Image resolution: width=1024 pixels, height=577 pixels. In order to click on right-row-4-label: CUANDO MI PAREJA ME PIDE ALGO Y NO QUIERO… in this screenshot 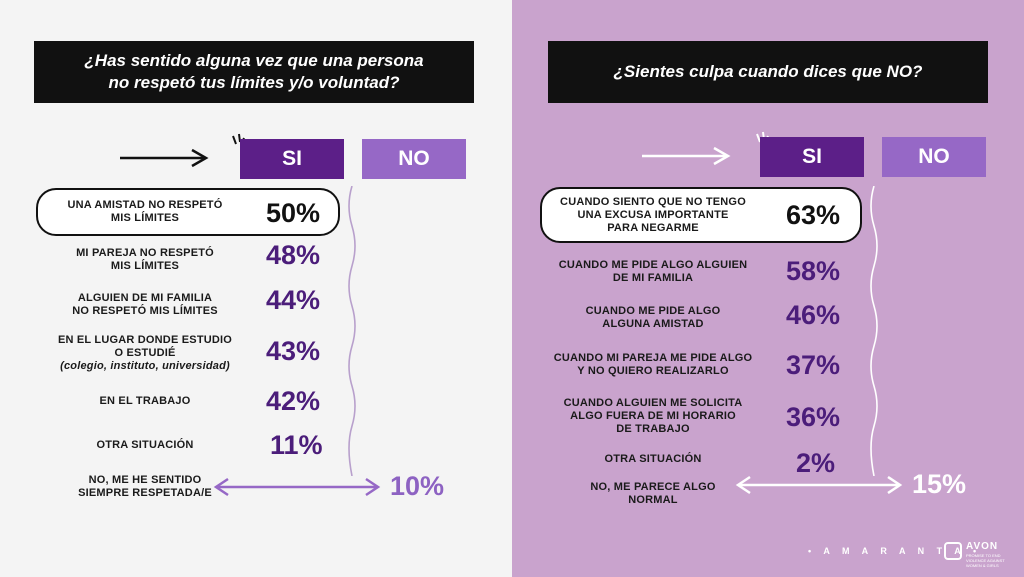, I will do `click(653, 364)`.